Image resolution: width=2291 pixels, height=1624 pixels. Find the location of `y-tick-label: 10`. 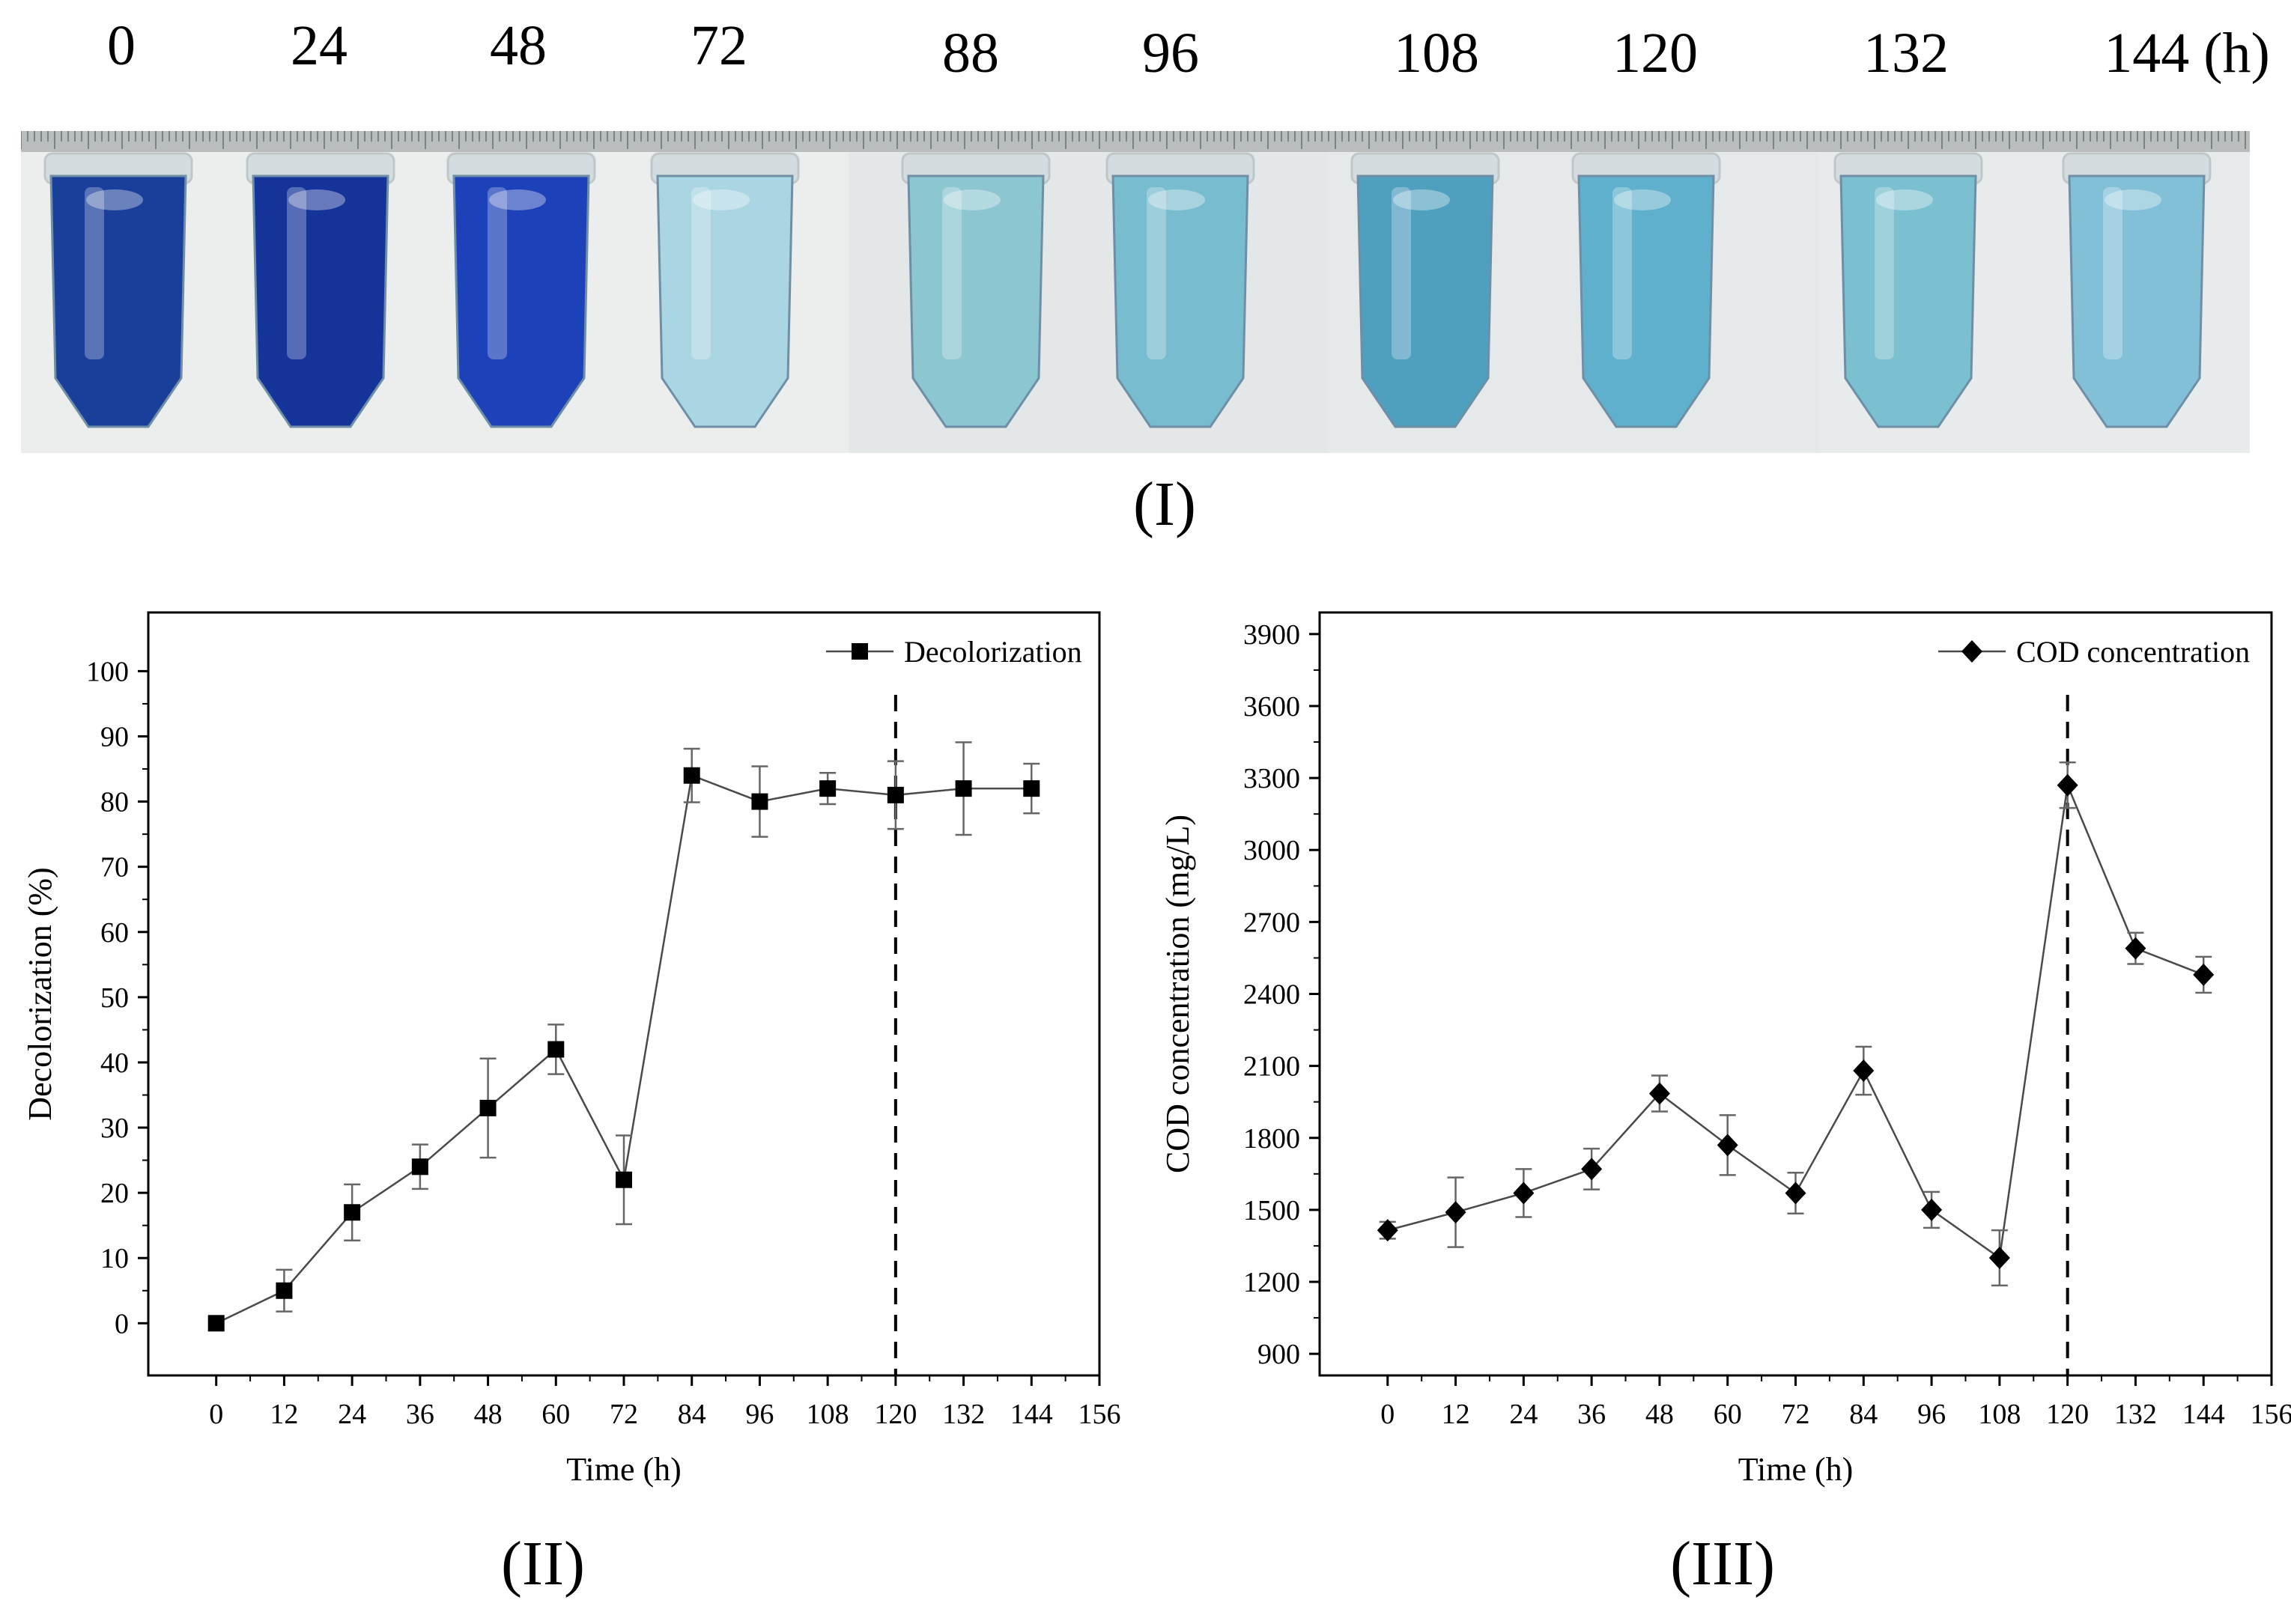

y-tick-label: 10 is located at coordinates (114, 1258).